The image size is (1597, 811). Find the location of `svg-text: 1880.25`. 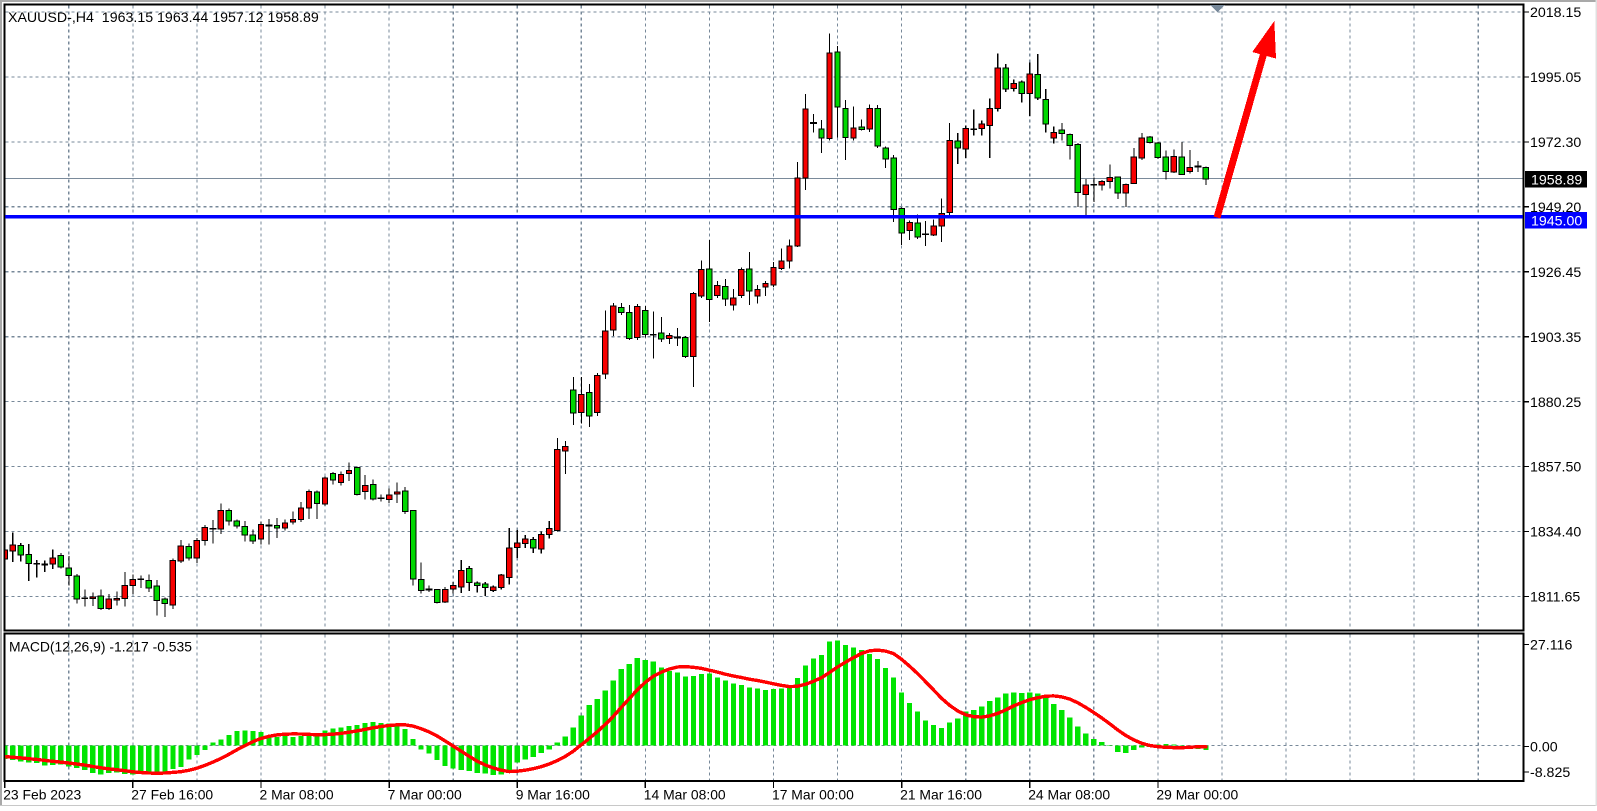

svg-text: 1880.25 is located at coordinates (1555, 403).